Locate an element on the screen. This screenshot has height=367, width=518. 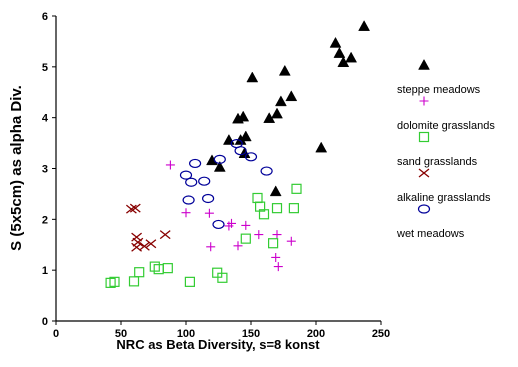
x-tick-label: 100 is located at coordinates (186, 334).